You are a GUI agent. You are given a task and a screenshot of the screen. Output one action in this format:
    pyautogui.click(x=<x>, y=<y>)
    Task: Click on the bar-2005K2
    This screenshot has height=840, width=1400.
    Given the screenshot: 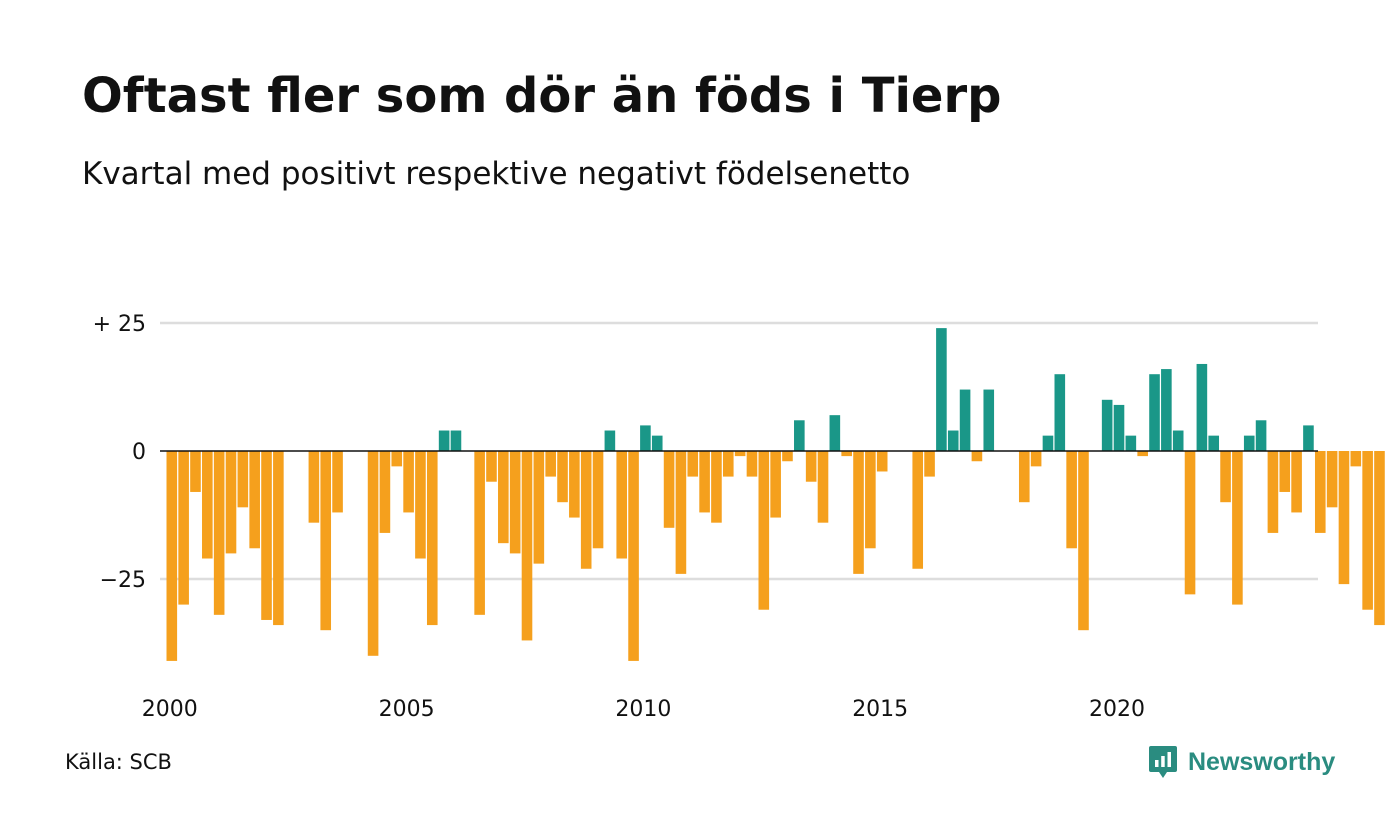 What is the action you would take?
    pyautogui.click(x=420, y=505)
    